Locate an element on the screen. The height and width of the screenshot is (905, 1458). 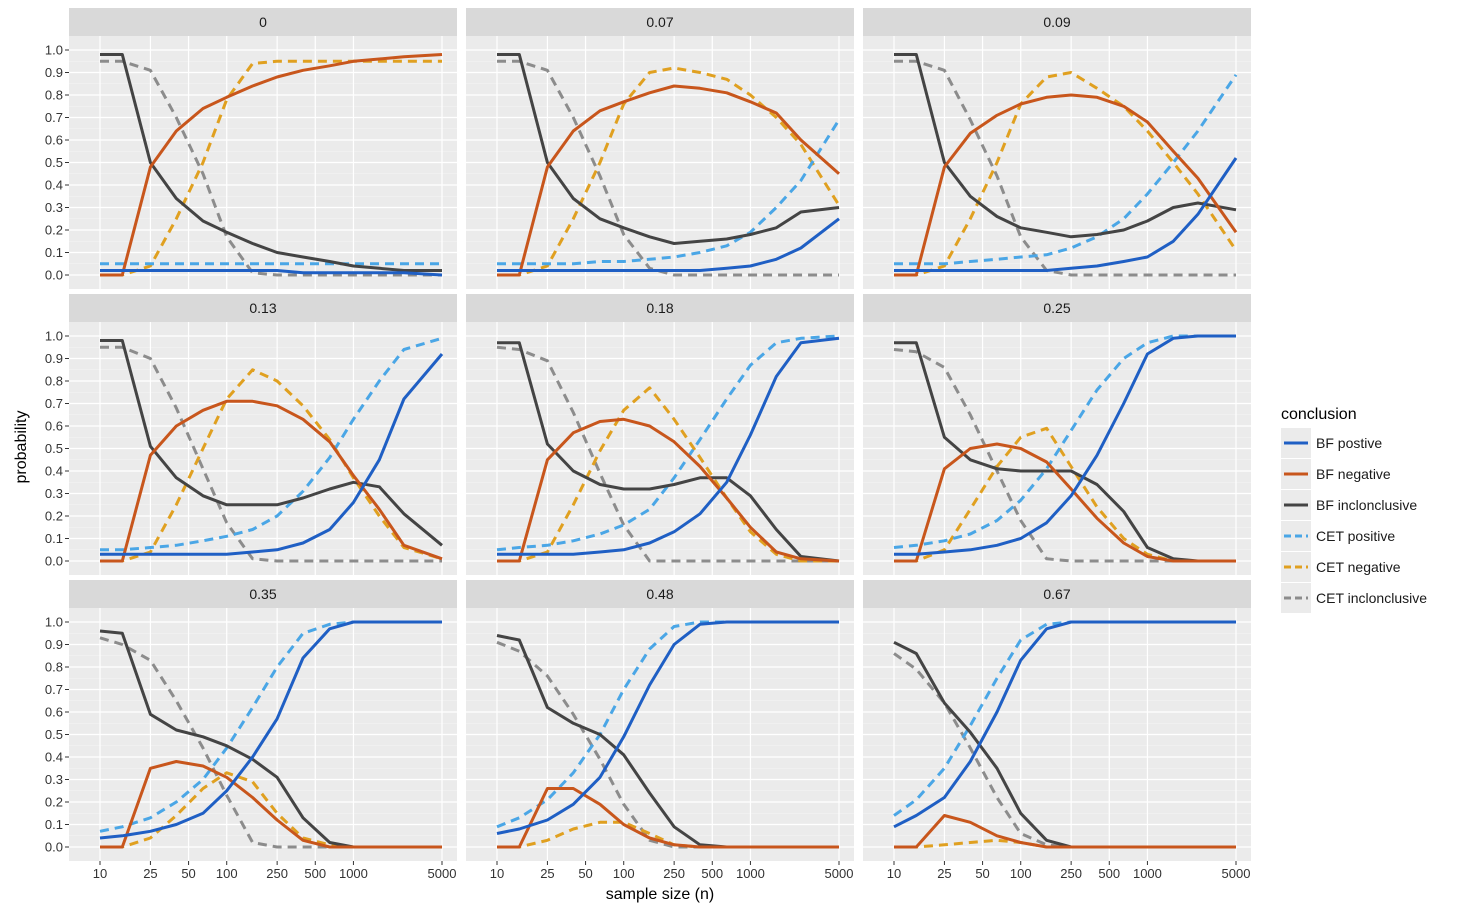
facet-panel-0-09: 0.09 is located at coordinates (1057, 148).